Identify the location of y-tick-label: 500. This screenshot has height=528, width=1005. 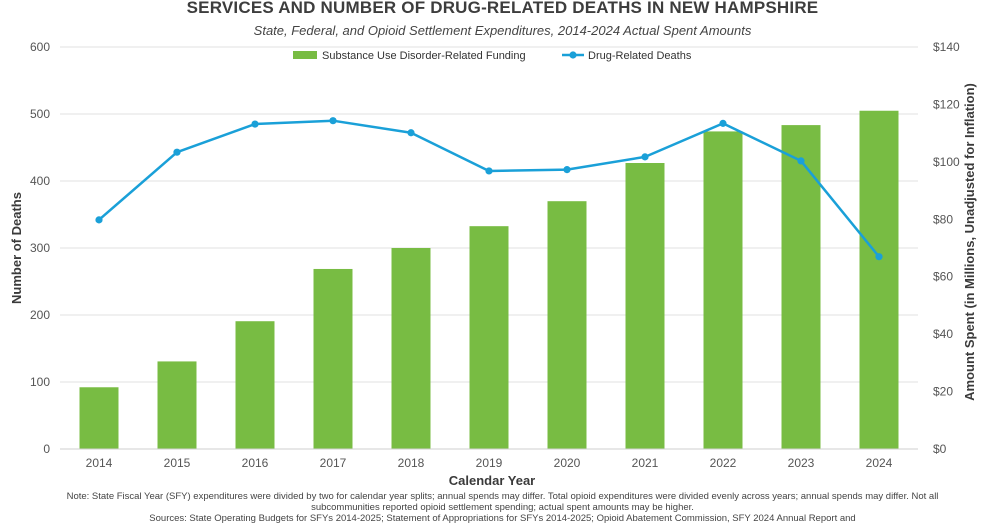
(40, 114).